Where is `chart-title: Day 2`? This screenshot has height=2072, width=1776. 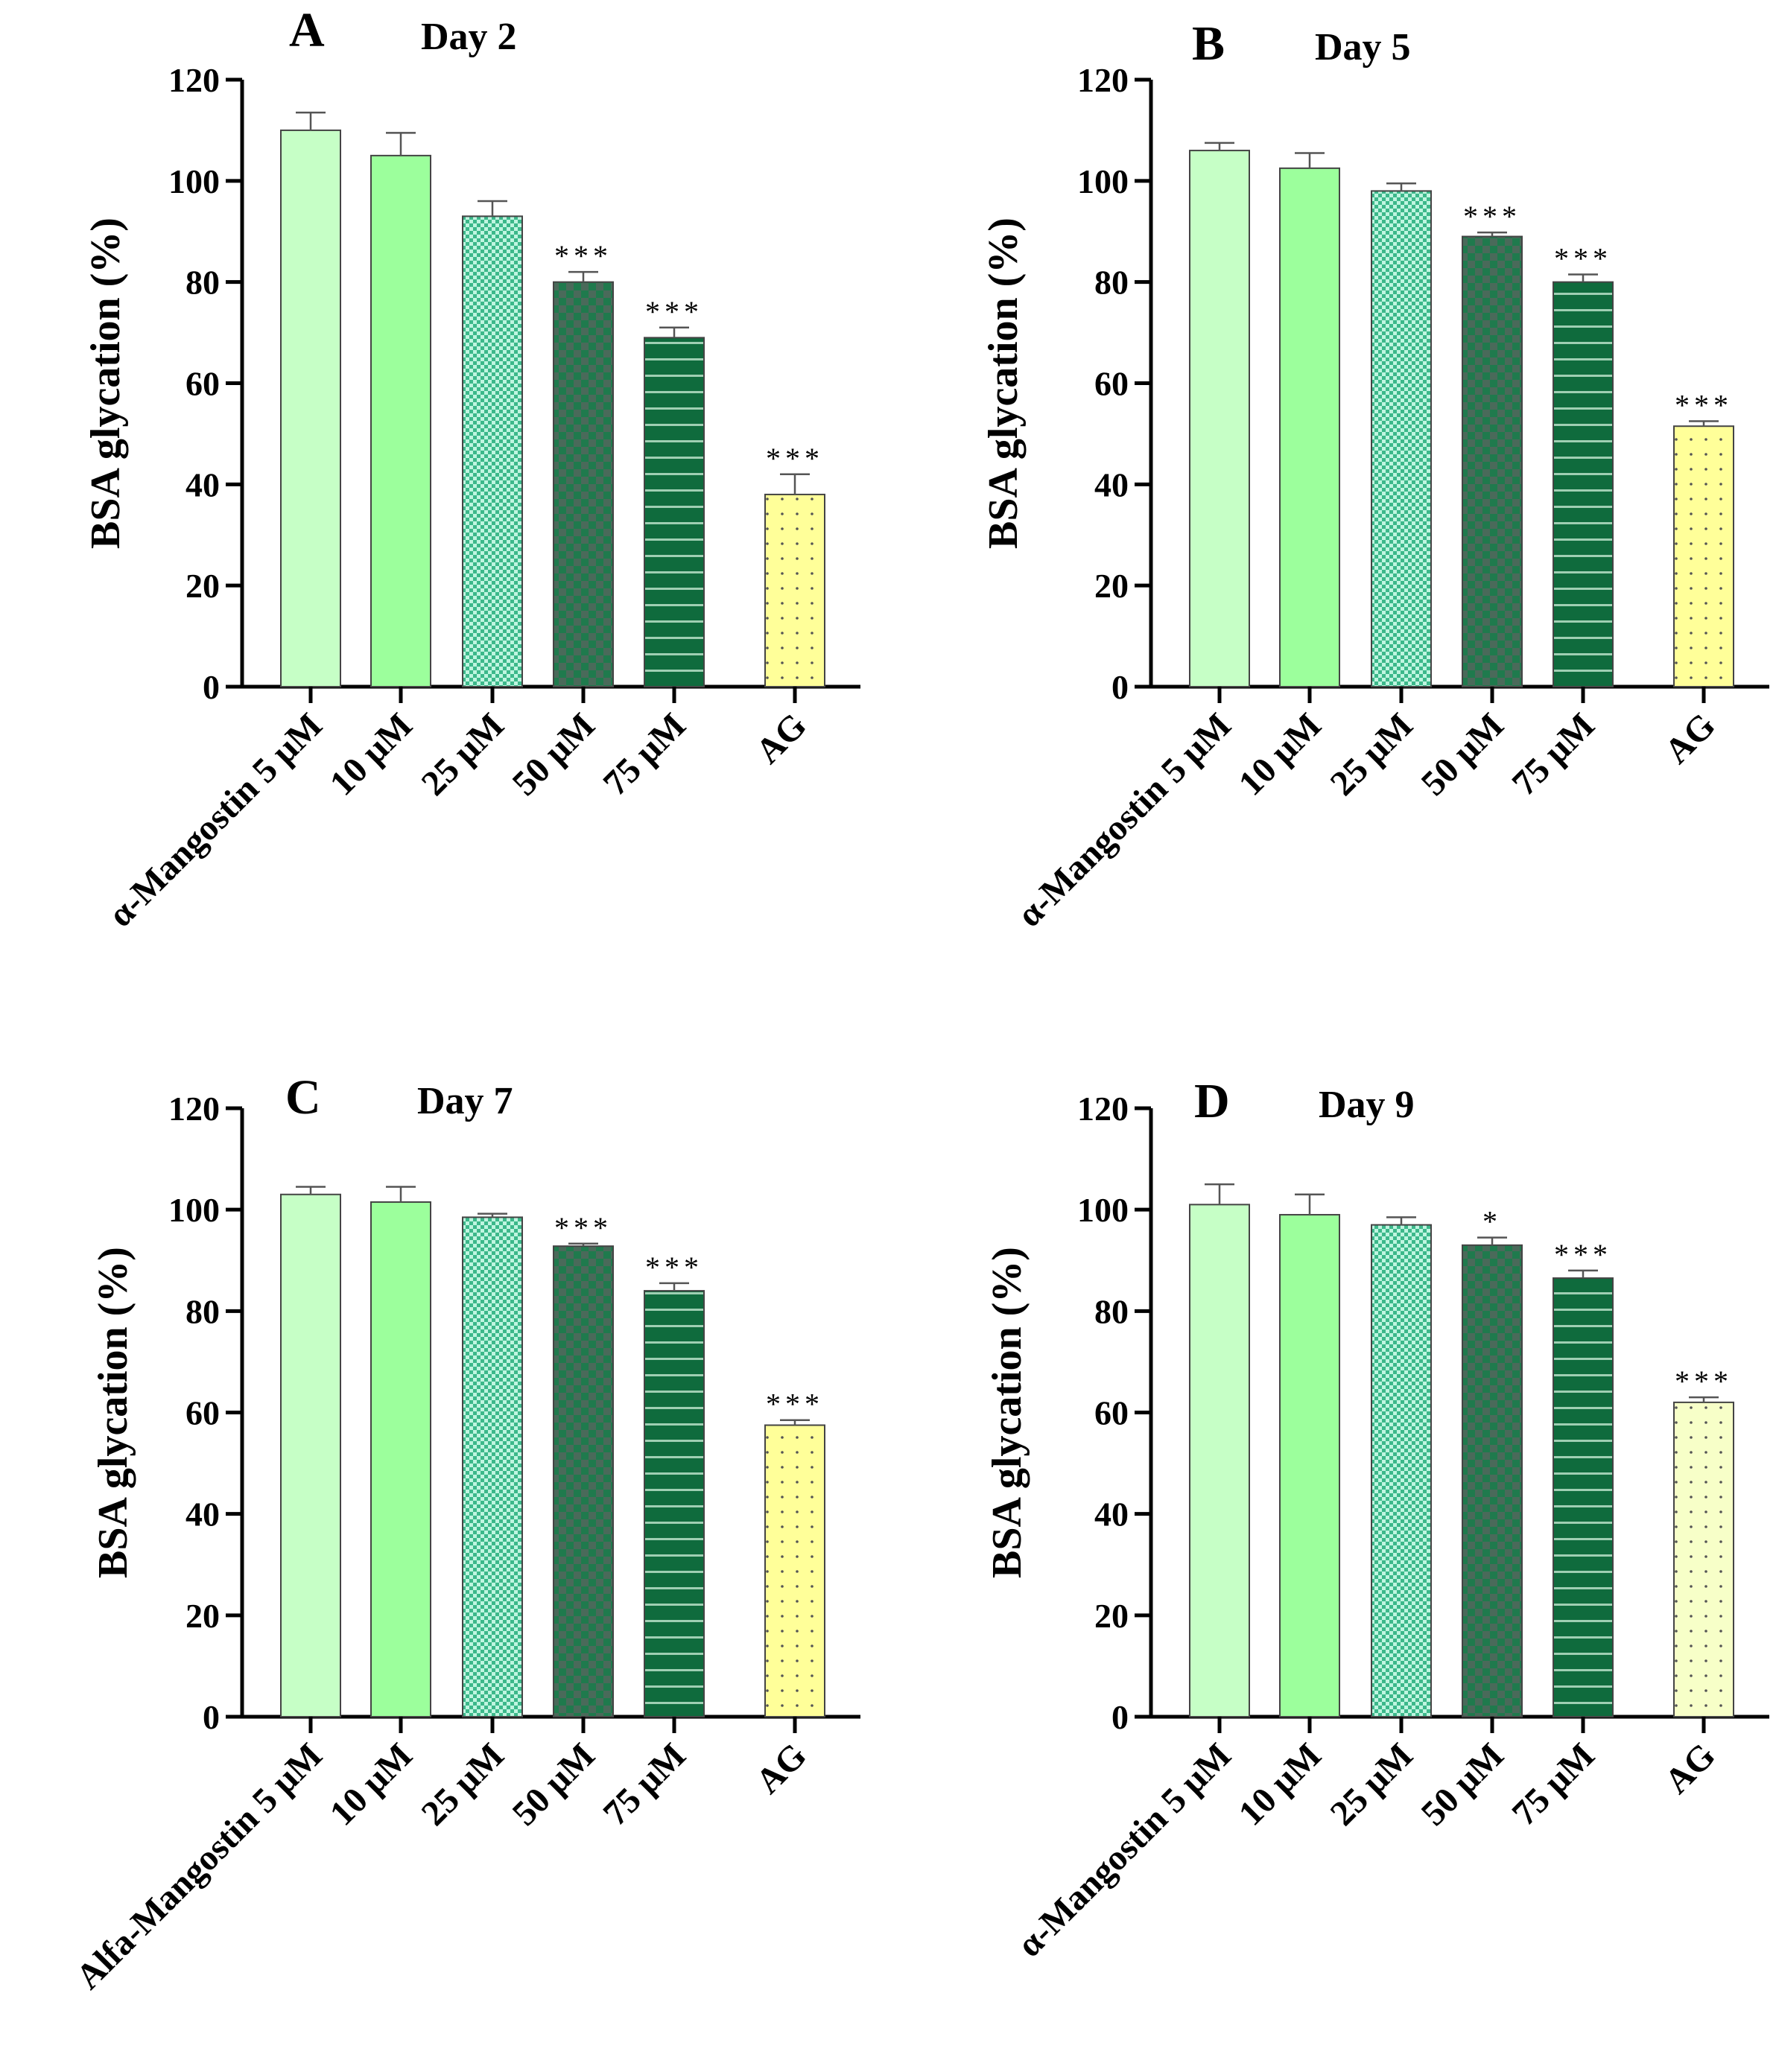 chart-title: Day 2 is located at coordinates (469, 37).